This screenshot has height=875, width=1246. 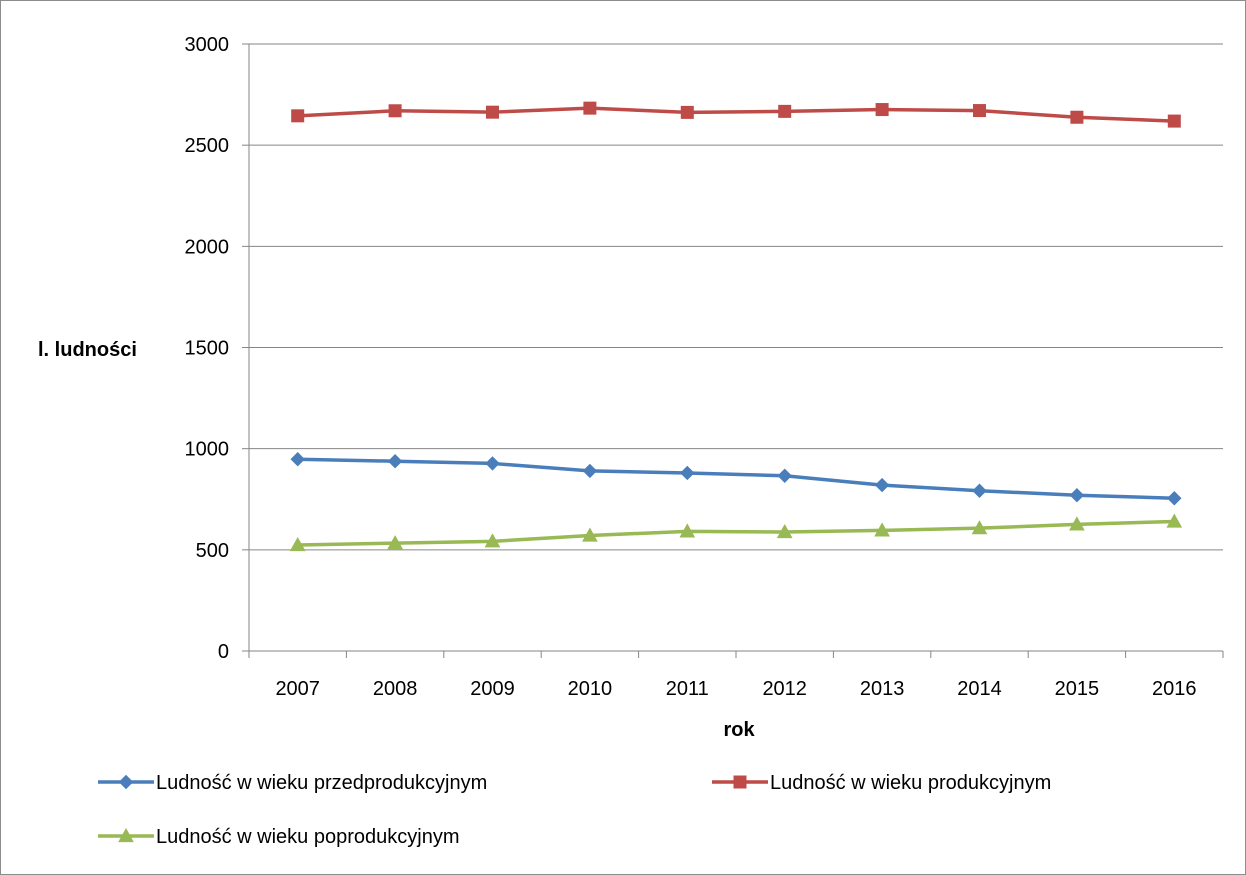 What do you see at coordinates (979, 689) in the screenshot?
I see `x-tick-label: 2014` at bounding box center [979, 689].